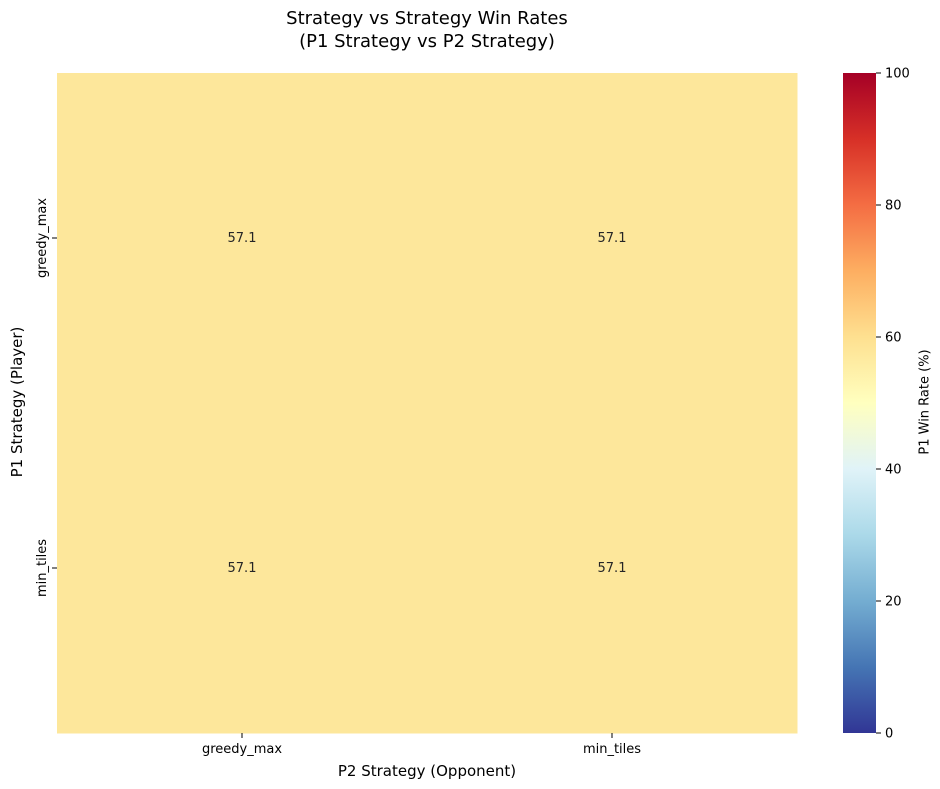  I want to click on y-tick-label: min_tiles, so click(42, 568).